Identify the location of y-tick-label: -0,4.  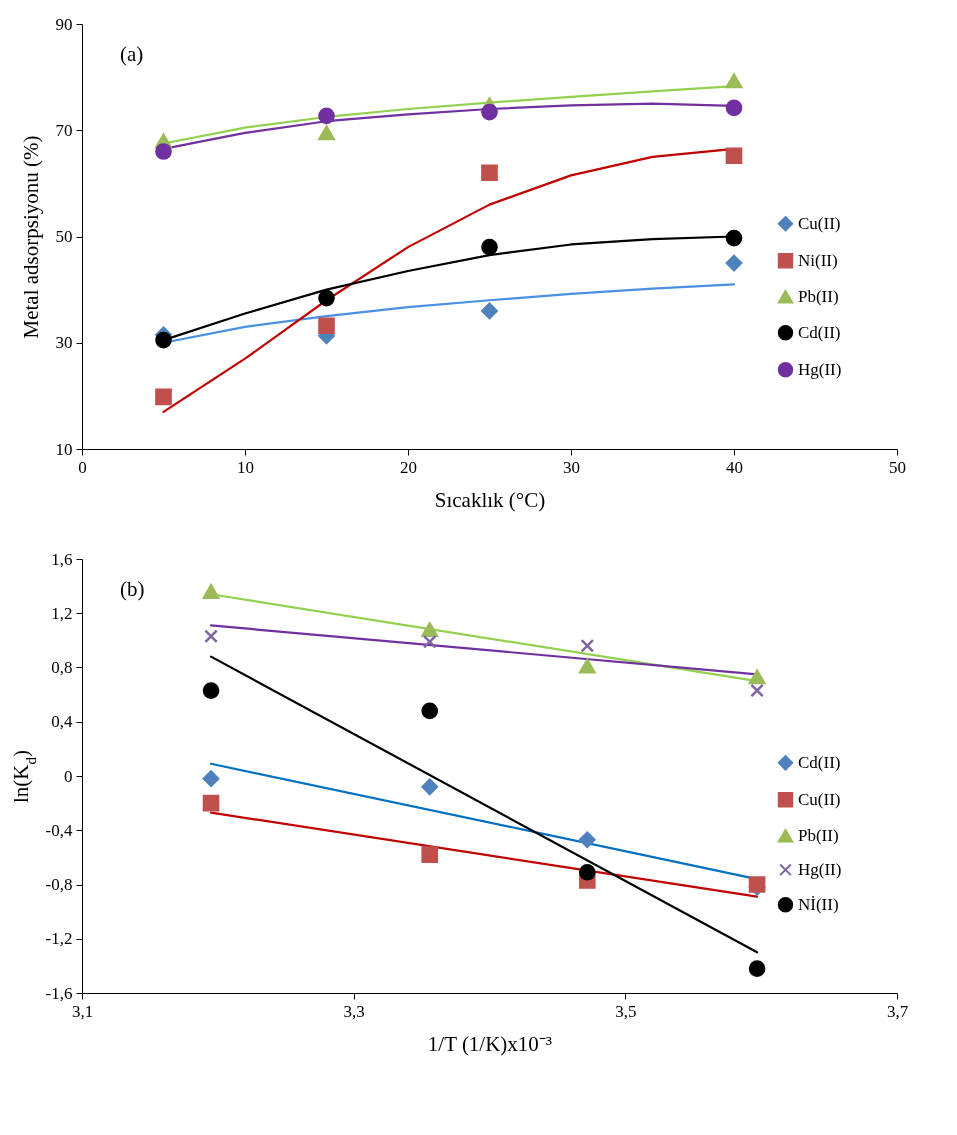
(59, 830).